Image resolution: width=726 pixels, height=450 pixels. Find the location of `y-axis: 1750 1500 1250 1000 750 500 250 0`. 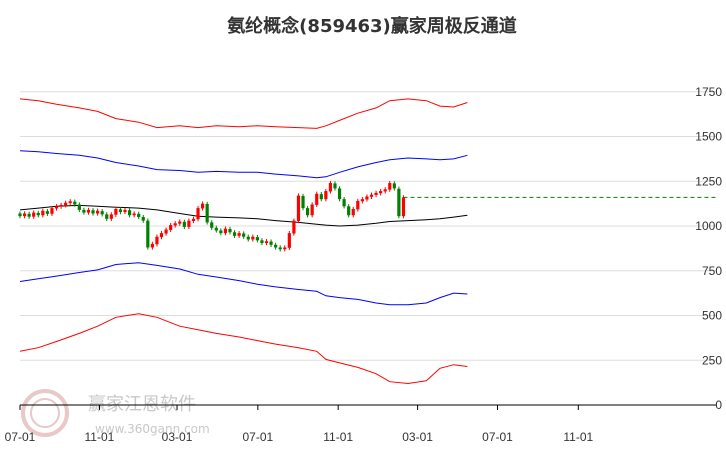

y-axis: 1750 1500 1250 1000 750 500 250 0 is located at coordinates (708, 248).